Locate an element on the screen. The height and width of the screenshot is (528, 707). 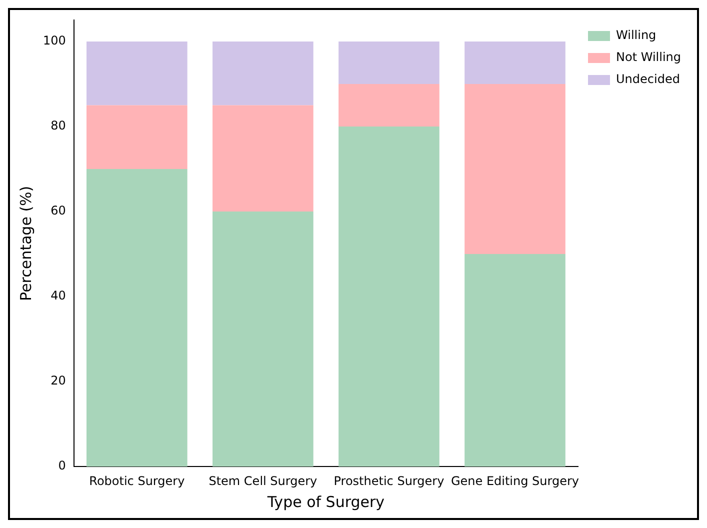
x-tick-label: Gene Editing Surgery is located at coordinates (515, 481).